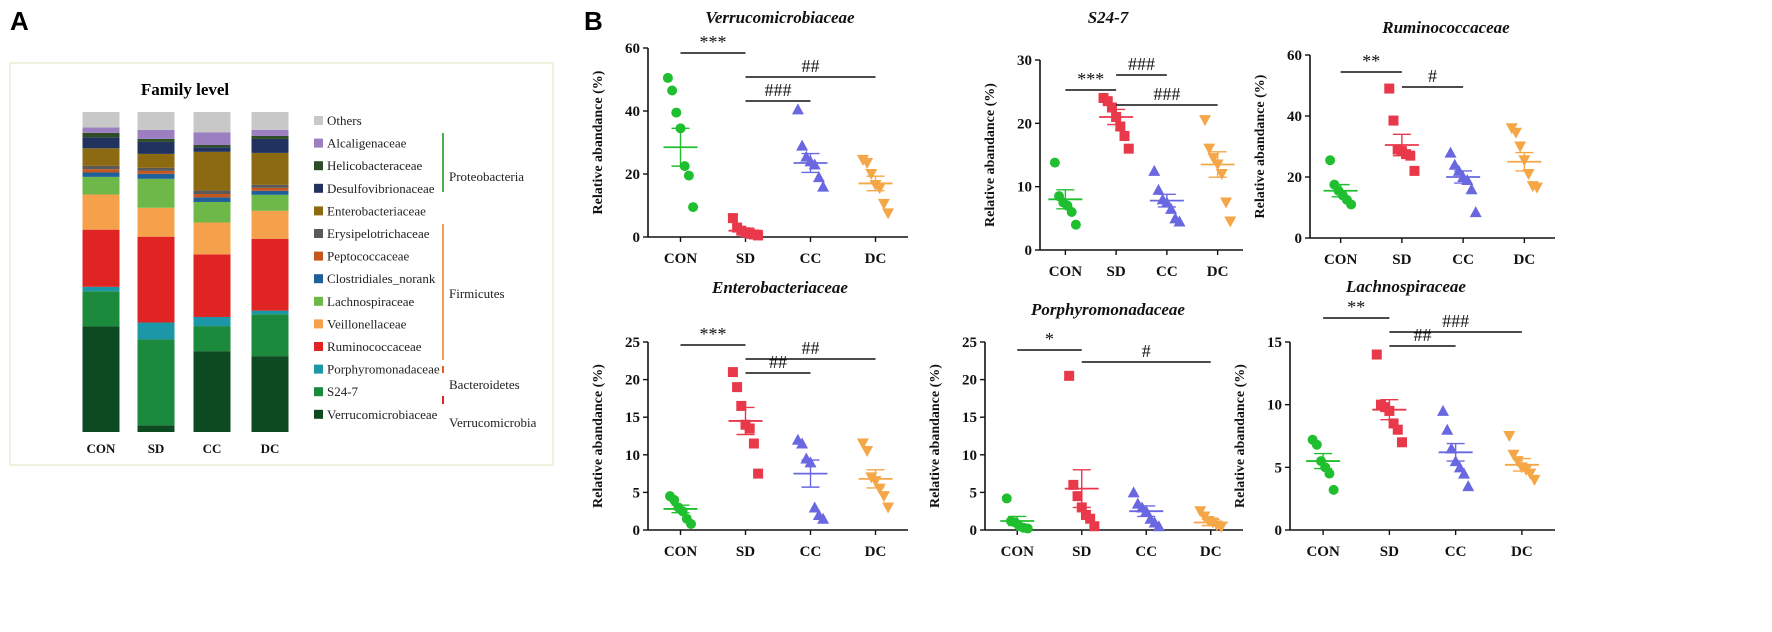 Image resolution: width=1772 pixels, height=632 pixels. I want to click on legend-label-veillonellaceae: Veillonellaceae, so click(367, 323).